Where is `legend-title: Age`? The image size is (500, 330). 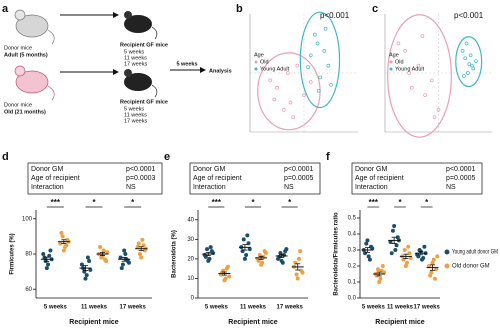 legend-title: Age is located at coordinates (259, 55).